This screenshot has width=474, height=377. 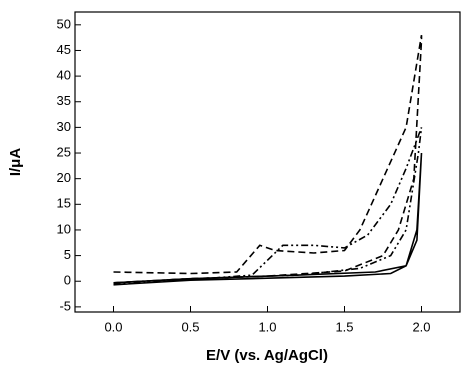 I want to click on x-tick-label: 1.5, so click(x=344, y=326).